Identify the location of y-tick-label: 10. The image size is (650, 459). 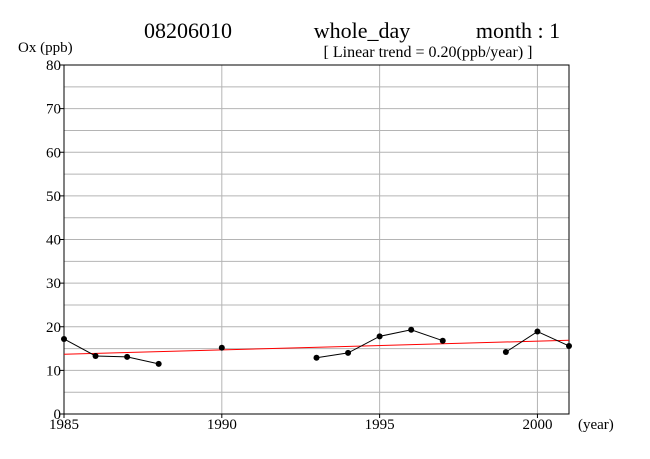
(53, 371).